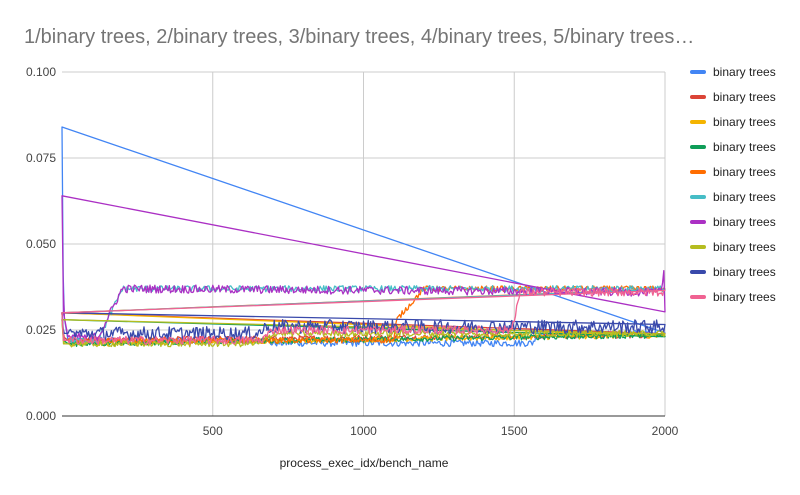 The width and height of the screenshot is (800, 495). Describe the element at coordinates (744, 197) in the screenshot. I see `legend-label-6: binary trees` at that location.